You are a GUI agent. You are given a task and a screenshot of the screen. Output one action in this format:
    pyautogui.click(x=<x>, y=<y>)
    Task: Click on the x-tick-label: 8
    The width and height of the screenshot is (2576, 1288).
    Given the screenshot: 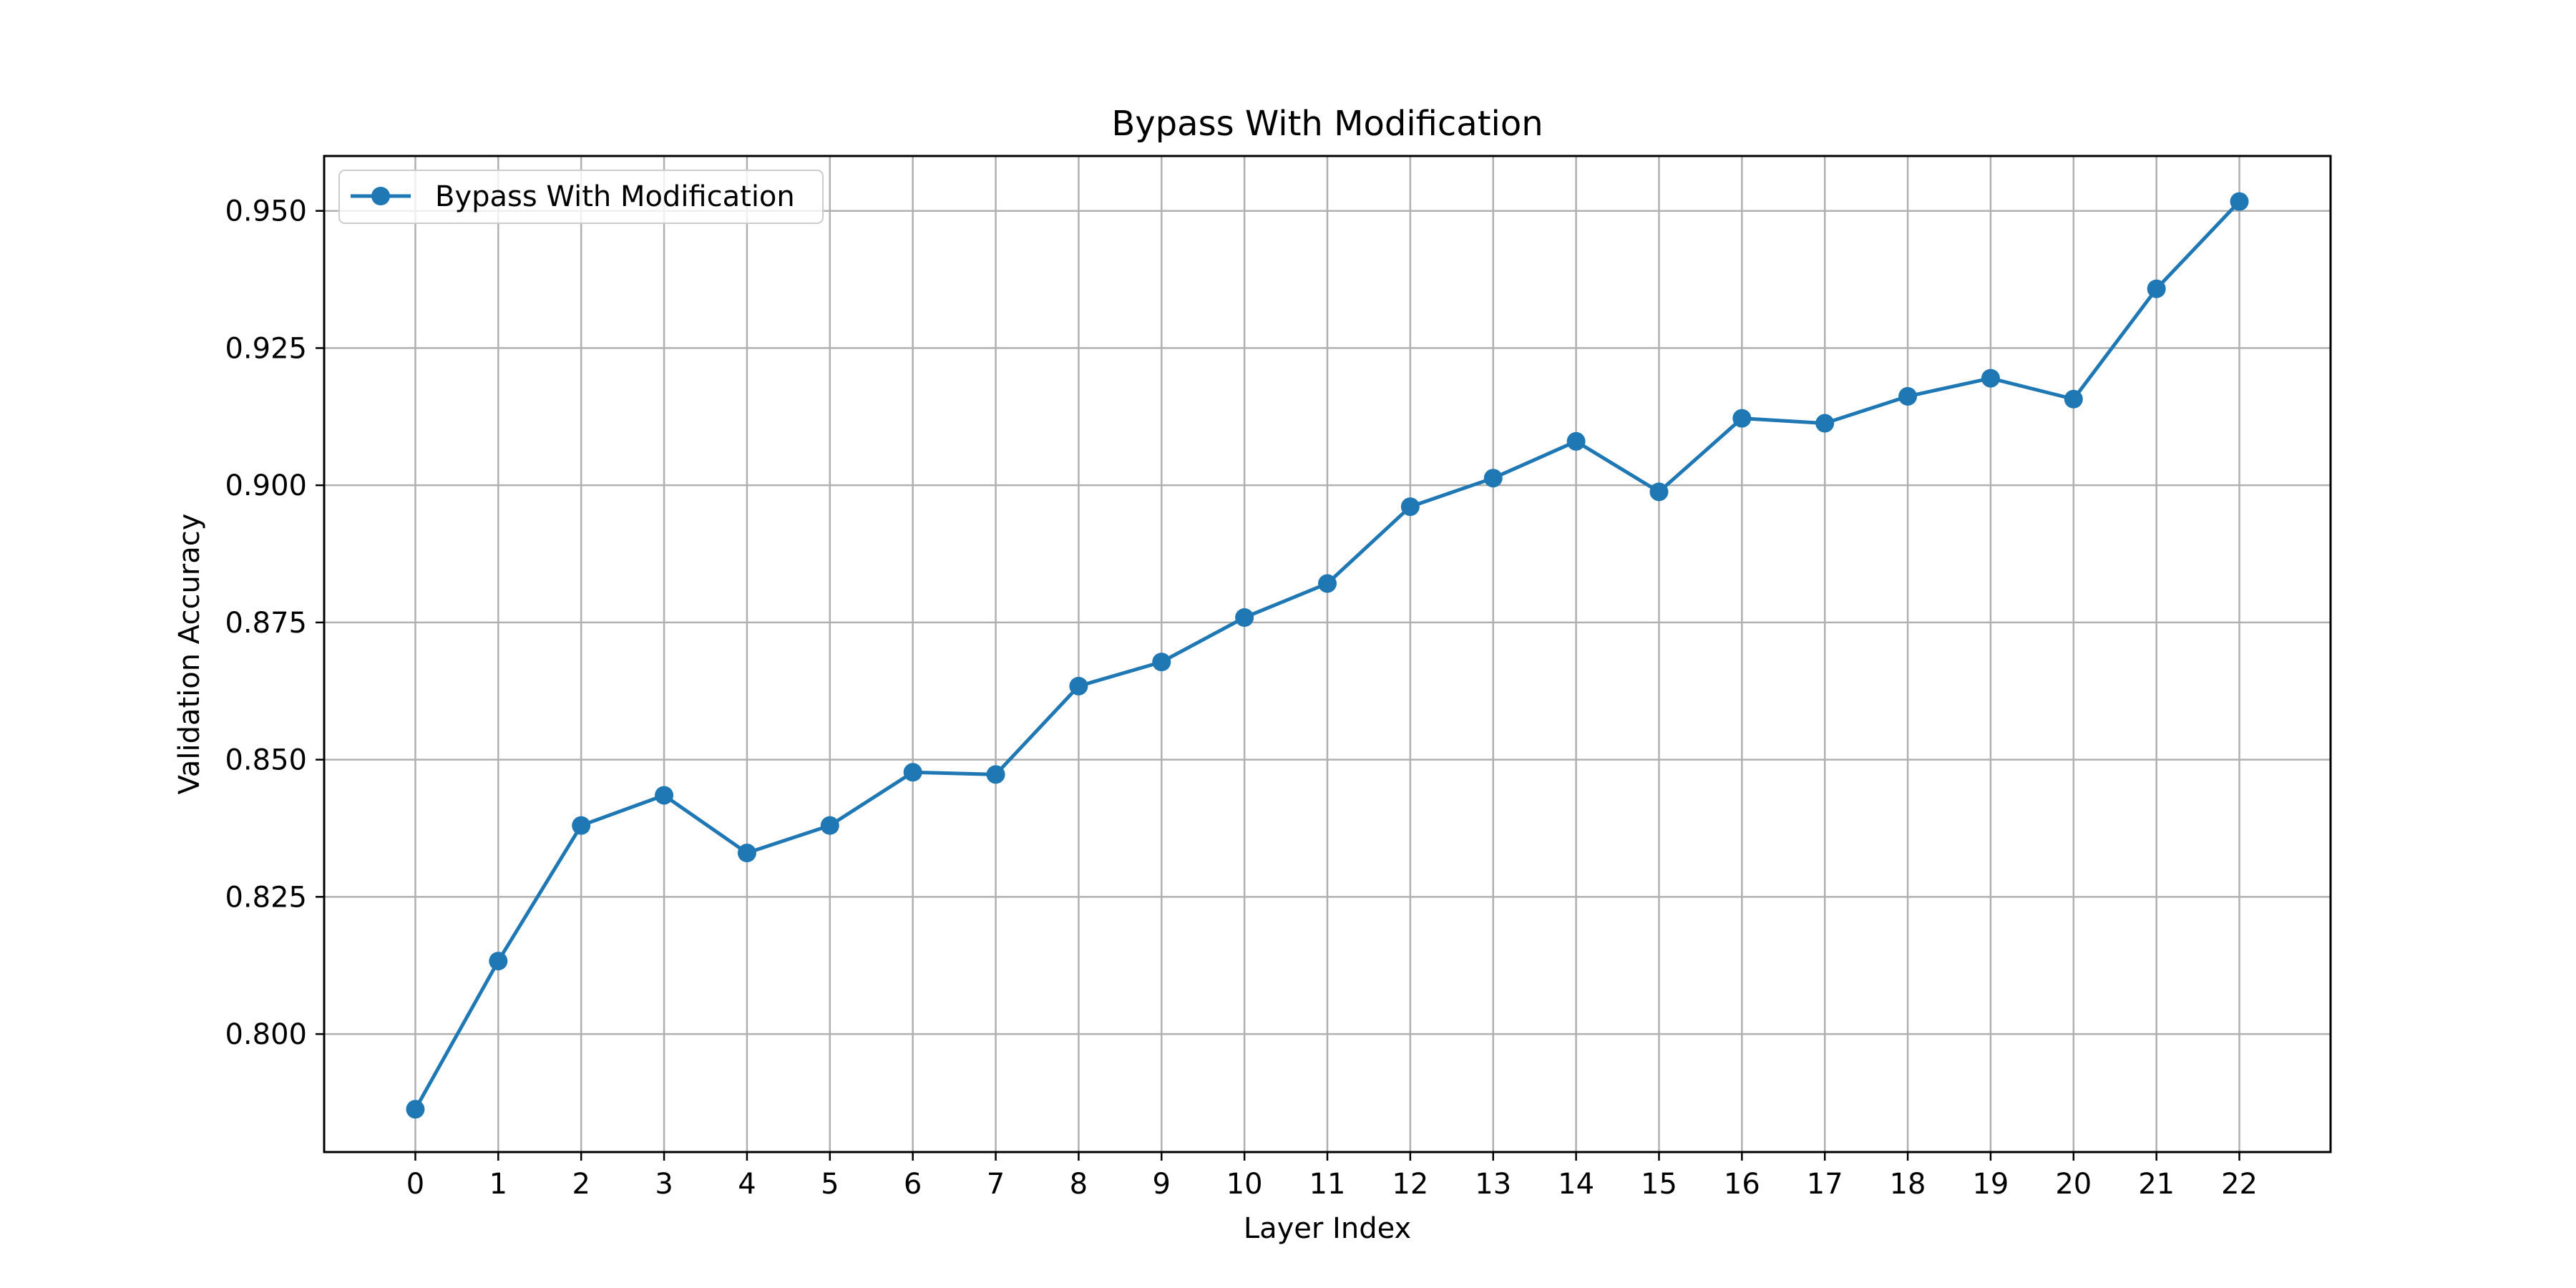 What is the action you would take?
    pyautogui.click(x=1079, y=1184)
    